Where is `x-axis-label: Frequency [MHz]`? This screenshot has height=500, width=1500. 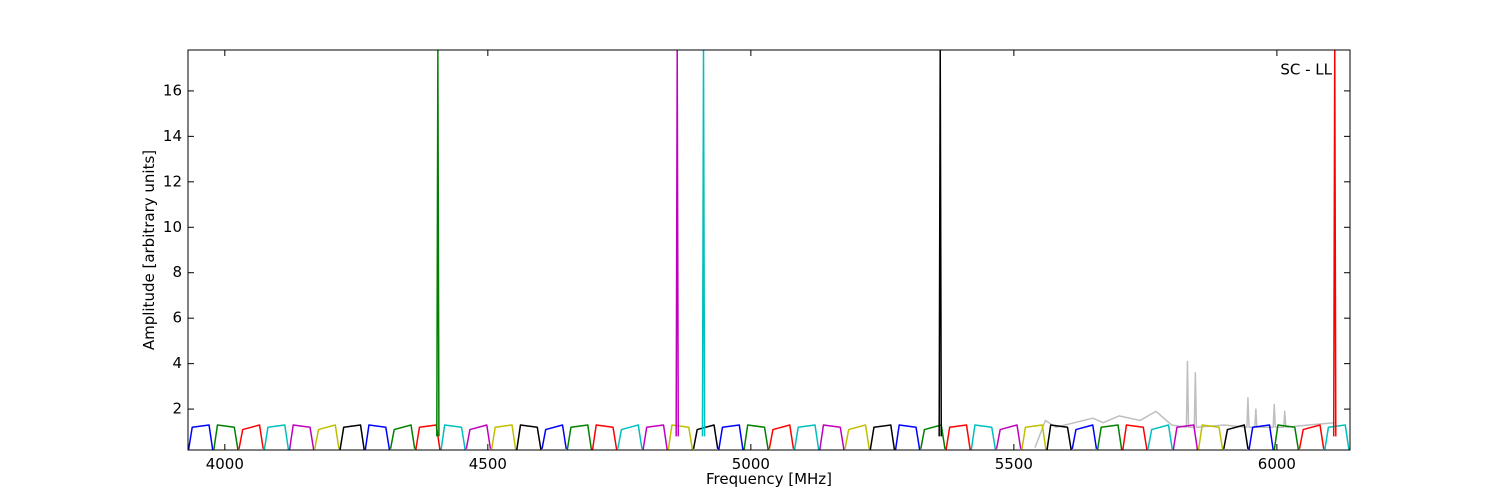
x-axis-label: Frequency [MHz] is located at coordinates (769, 479).